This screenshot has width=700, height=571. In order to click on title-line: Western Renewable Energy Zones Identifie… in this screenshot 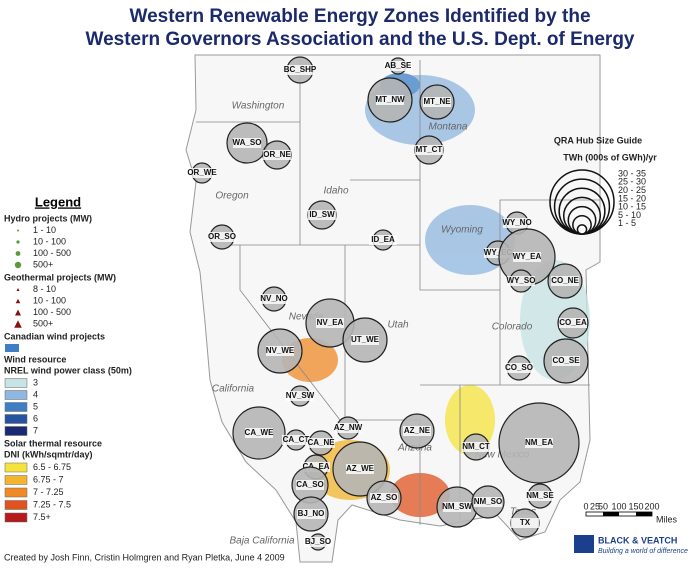, I will do `click(359, 16)`.